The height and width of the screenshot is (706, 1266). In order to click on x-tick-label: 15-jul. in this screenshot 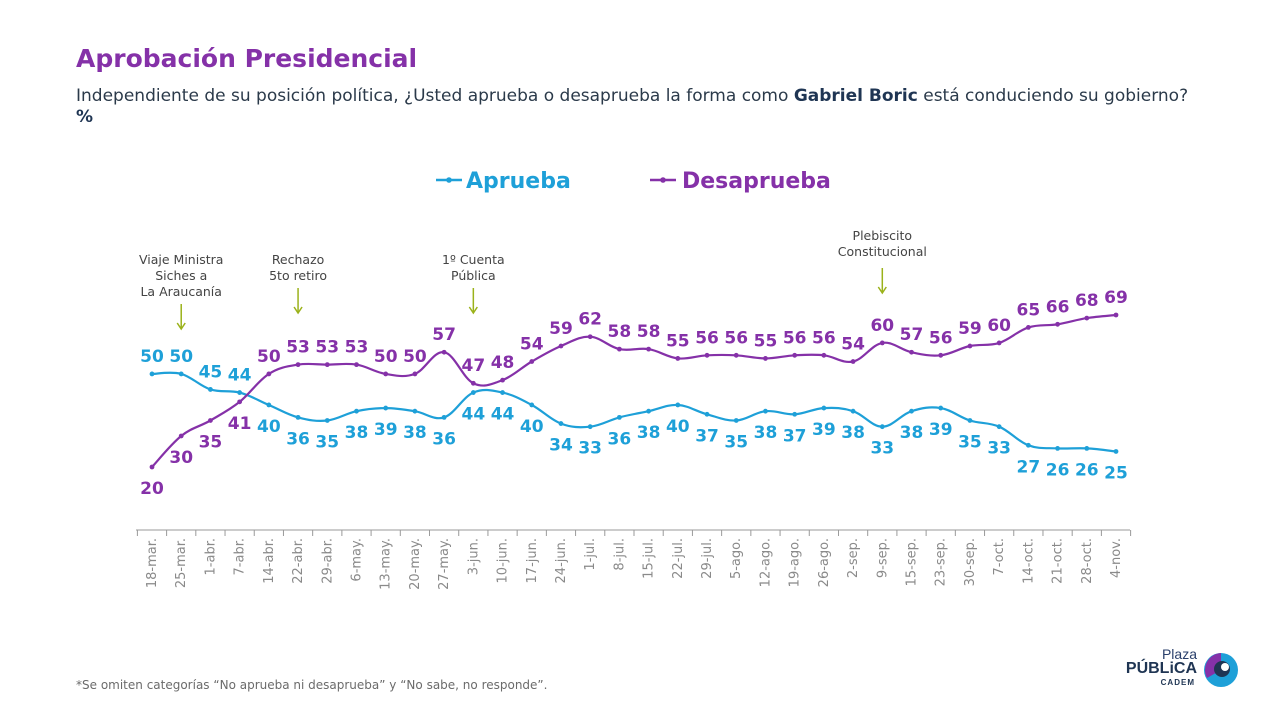, I will do `click(649, 558)`.